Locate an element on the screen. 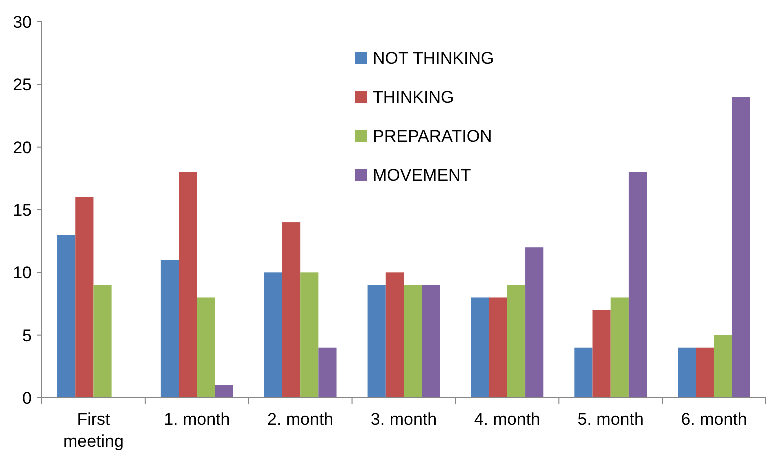  y-tick-label: 15 is located at coordinates (22, 210).